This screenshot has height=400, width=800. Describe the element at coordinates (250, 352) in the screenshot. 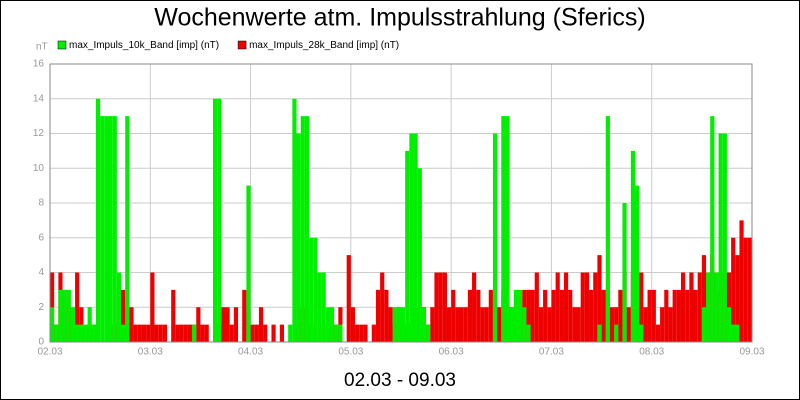

I see `x-tick-label: 04.03` at that location.